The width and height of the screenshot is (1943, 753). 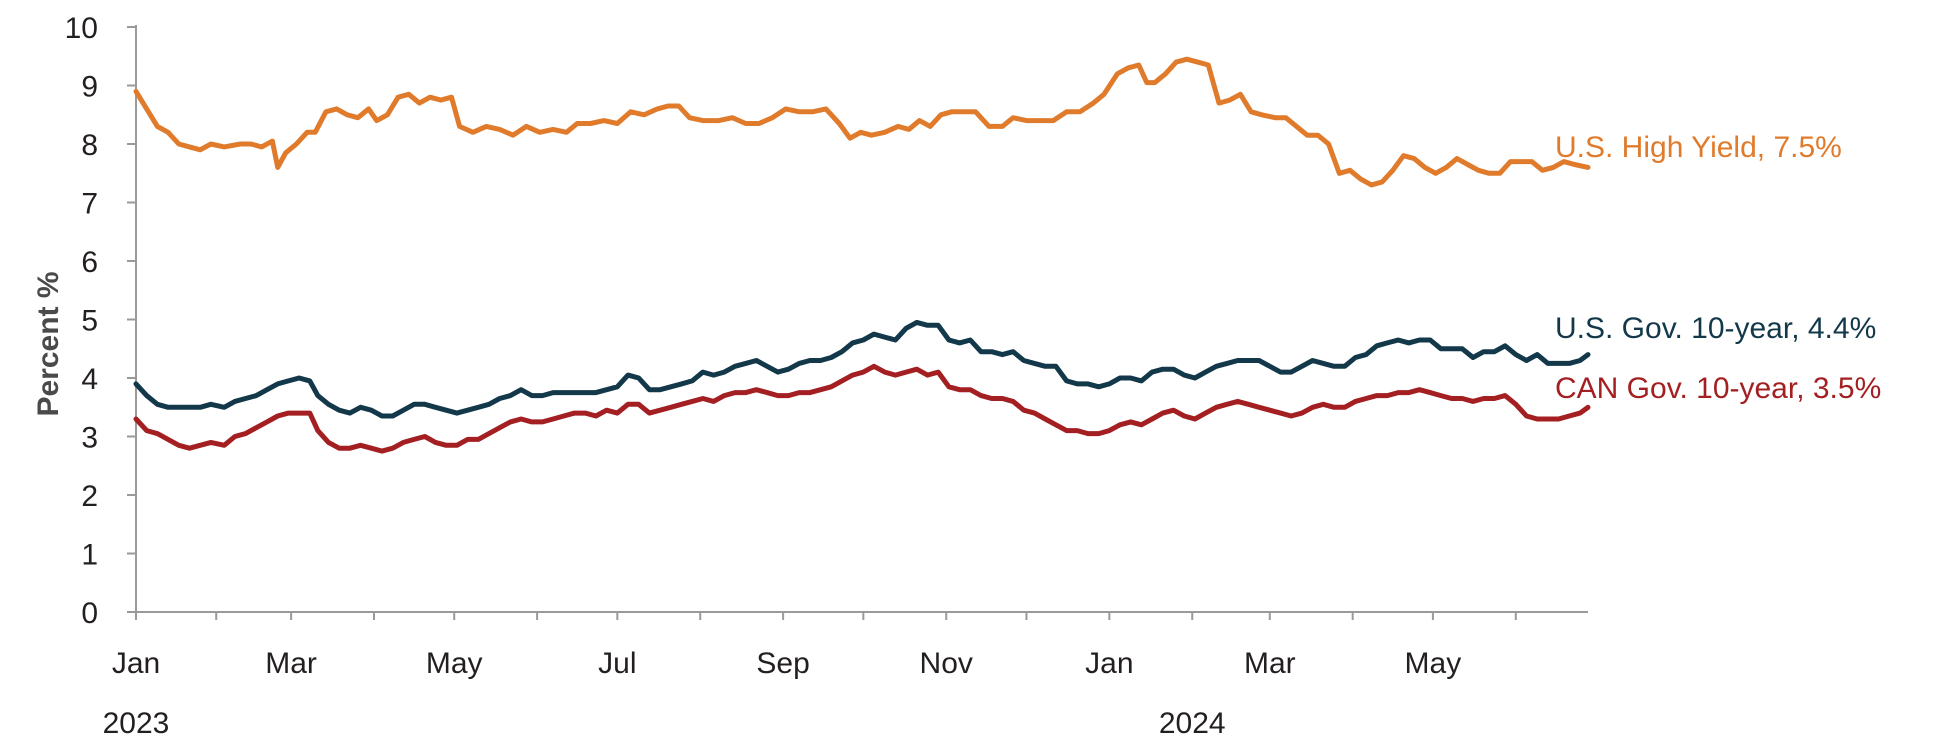 I want to click on y-tick-label: 8, so click(x=89, y=145).